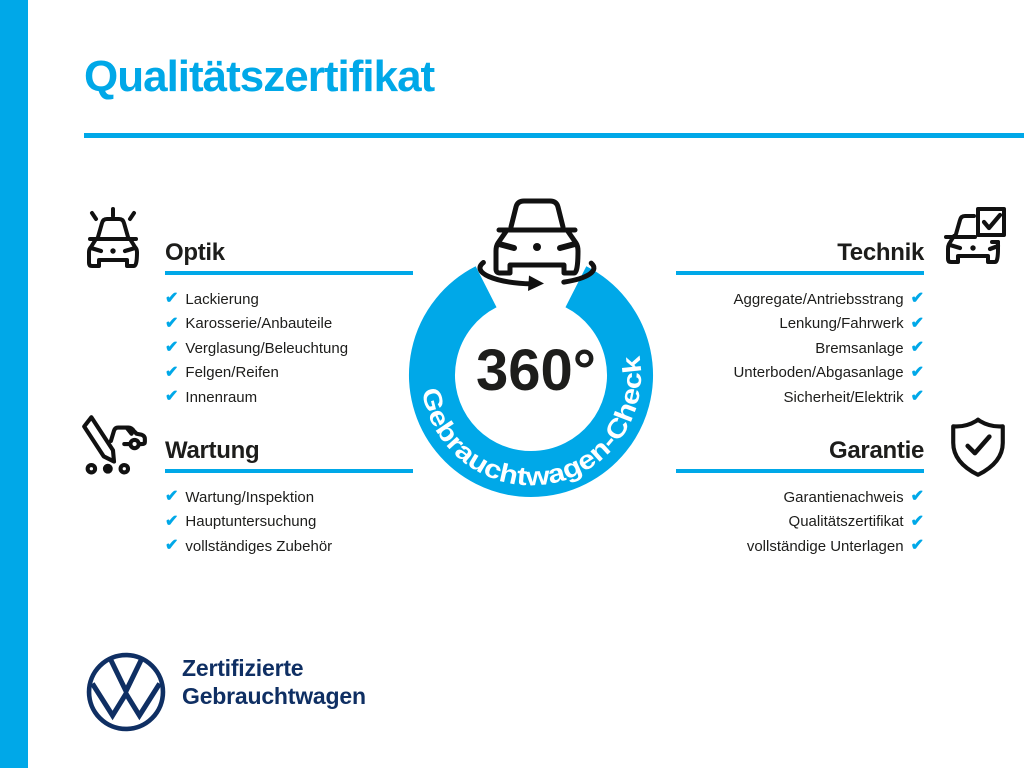 The width and height of the screenshot is (1024, 768). I want to click on list-item: ✔ Innenraum, so click(289, 397).